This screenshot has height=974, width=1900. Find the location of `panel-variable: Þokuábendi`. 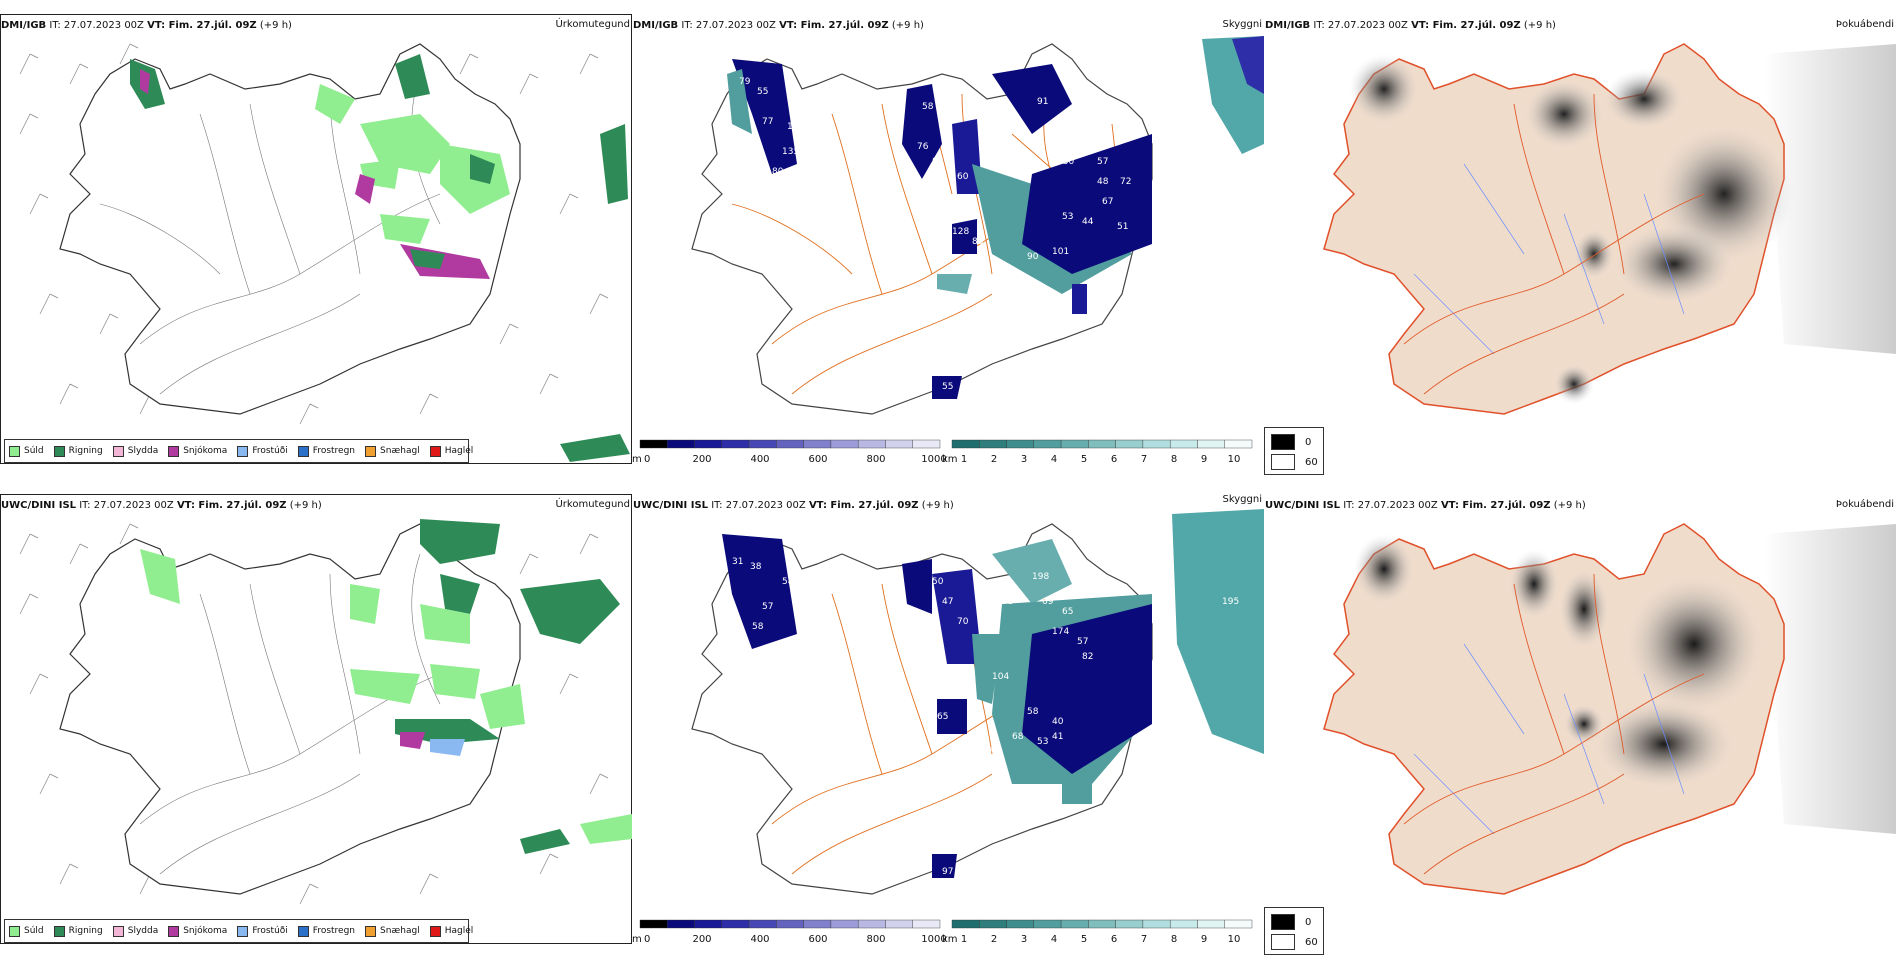

panel-variable: Þokuábendi is located at coordinates (1864, 24).